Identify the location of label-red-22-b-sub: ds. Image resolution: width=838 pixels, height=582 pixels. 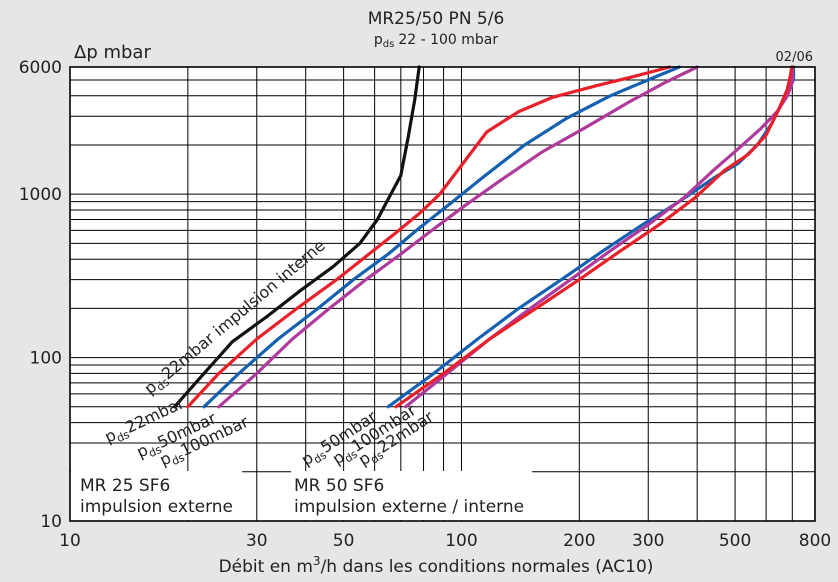
(377, 457).